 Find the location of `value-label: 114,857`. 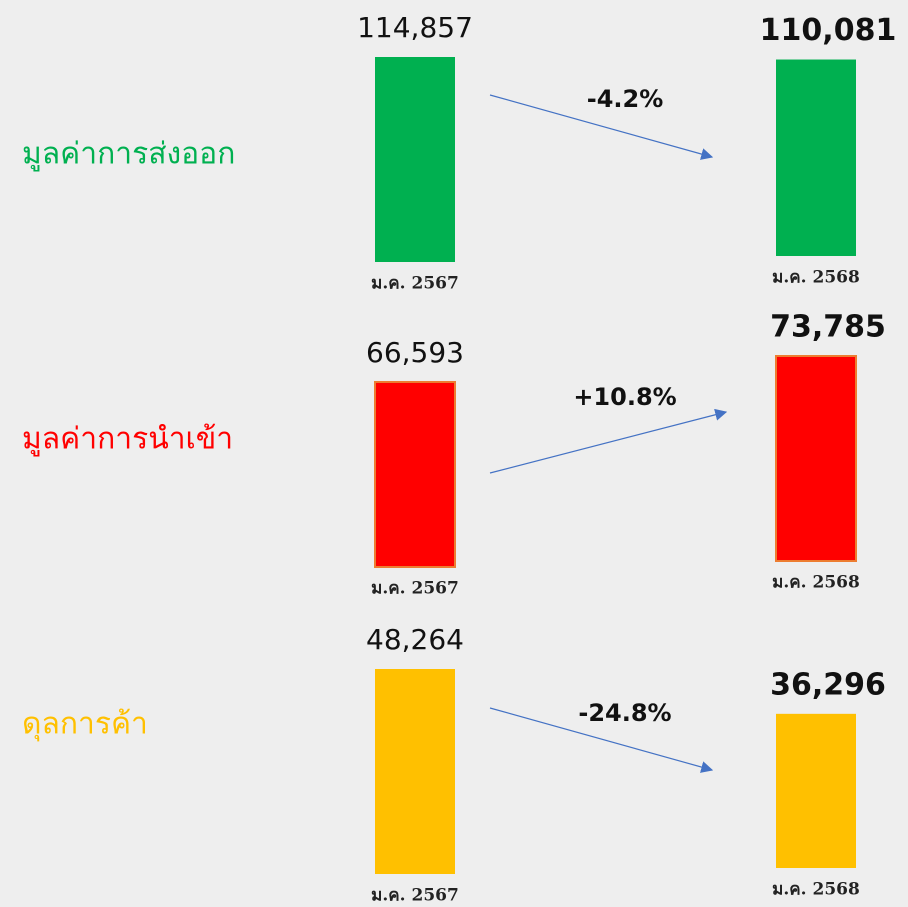

value-label: 114,857 is located at coordinates (415, 27).